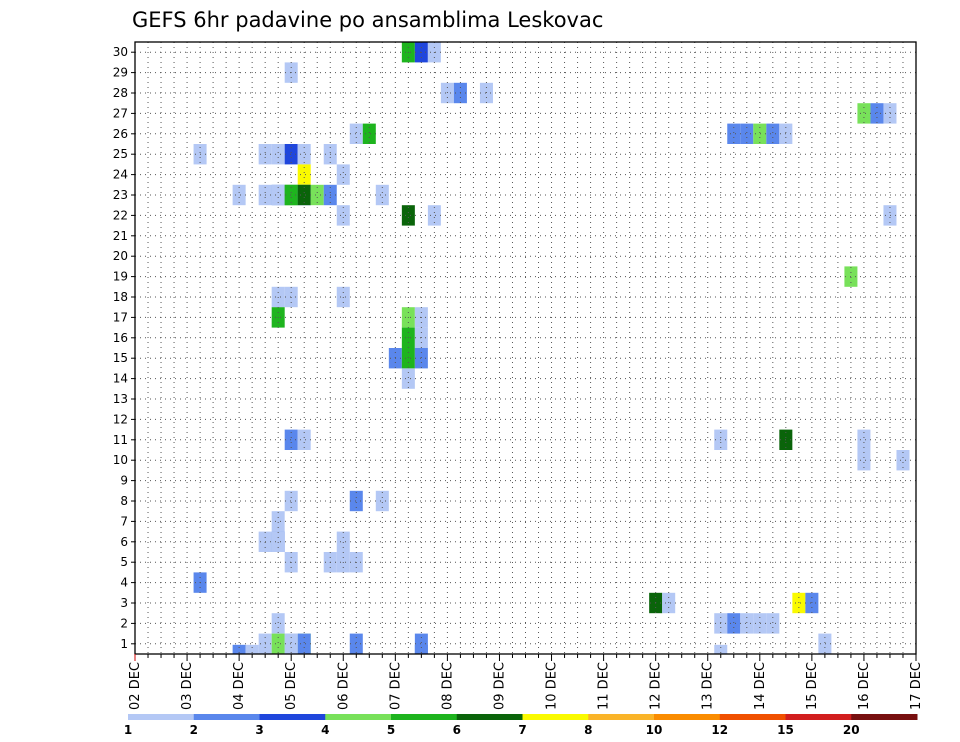  What do you see at coordinates (259, 730) in the screenshot?
I see `colorbar-label: 3` at bounding box center [259, 730].